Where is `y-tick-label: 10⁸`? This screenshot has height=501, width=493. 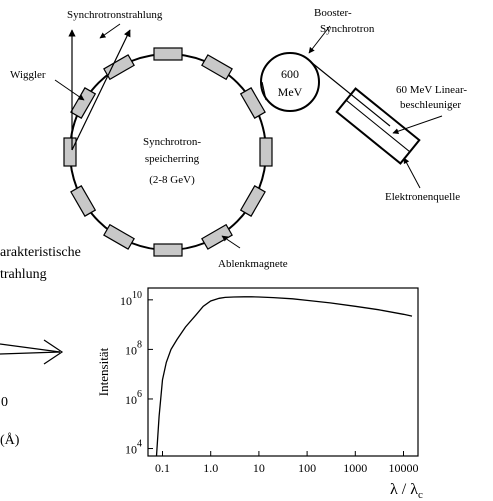 y-tick-label: 10⁸ is located at coordinates (133, 348).